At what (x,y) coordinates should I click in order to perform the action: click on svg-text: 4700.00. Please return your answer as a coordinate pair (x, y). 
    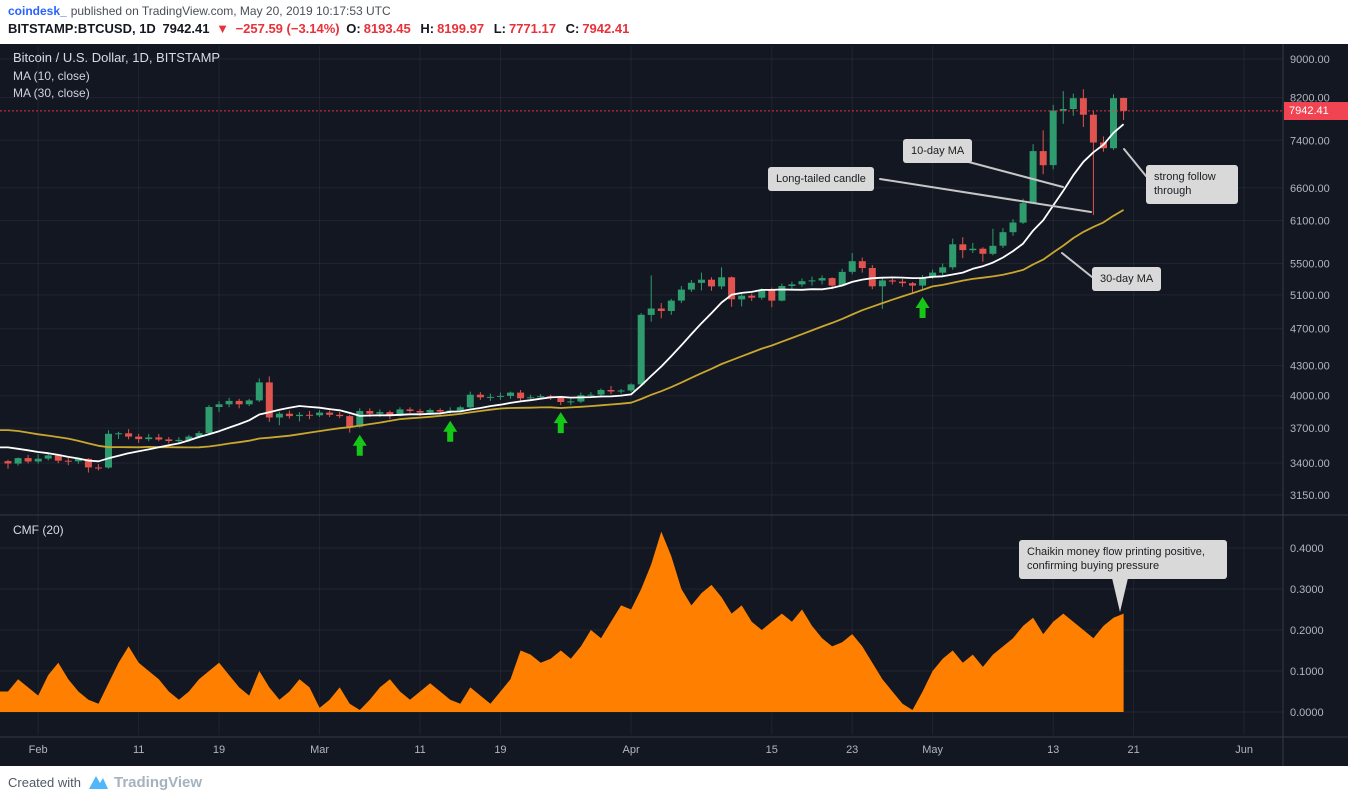
    Looking at the image, I should click on (1310, 330).